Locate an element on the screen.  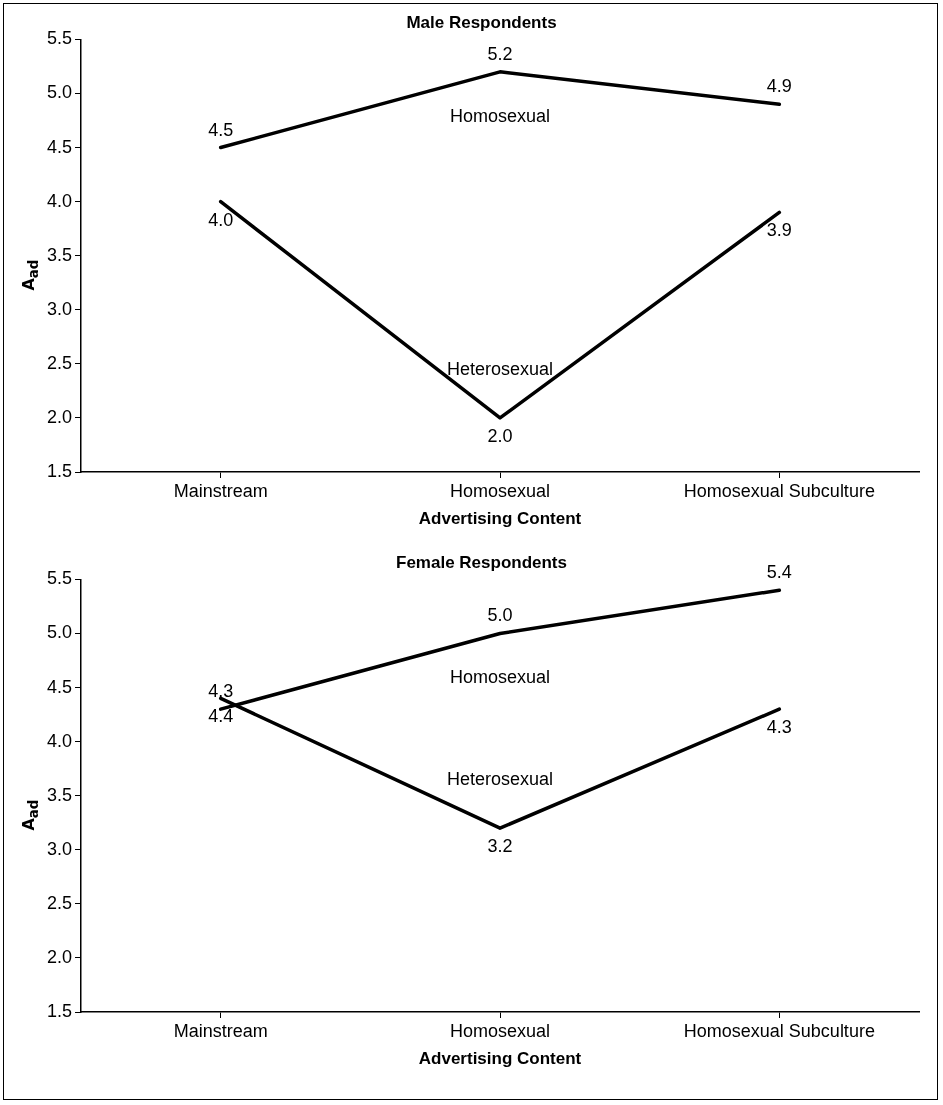
data-label: 2.0 is located at coordinates (500, 435).